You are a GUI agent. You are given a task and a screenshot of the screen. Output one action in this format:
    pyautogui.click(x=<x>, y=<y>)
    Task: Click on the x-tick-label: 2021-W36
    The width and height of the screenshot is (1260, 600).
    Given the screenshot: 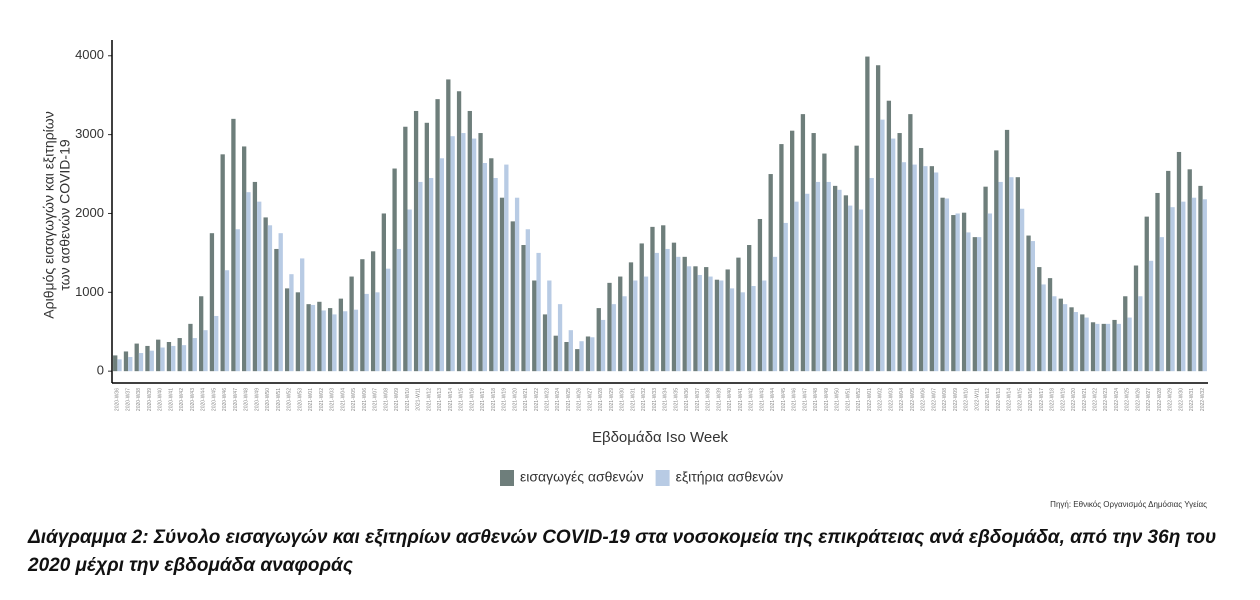 What is the action you would take?
    pyautogui.click(x=687, y=399)
    